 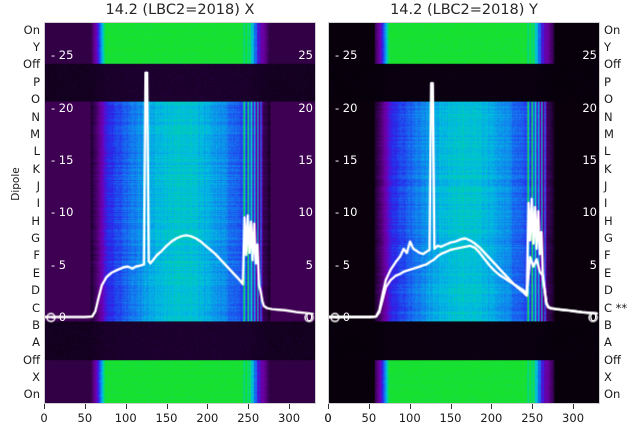 What do you see at coordinates (36, 342) in the screenshot?
I see `category-label-left-18: A` at bounding box center [36, 342].